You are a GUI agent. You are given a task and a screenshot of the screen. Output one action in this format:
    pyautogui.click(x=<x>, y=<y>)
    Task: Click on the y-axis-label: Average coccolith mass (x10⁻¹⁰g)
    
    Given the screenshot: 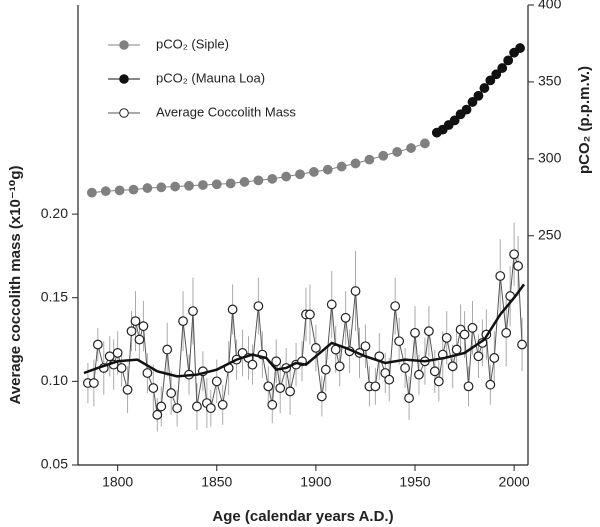 What is the action you would take?
    pyautogui.click(x=15, y=284)
    